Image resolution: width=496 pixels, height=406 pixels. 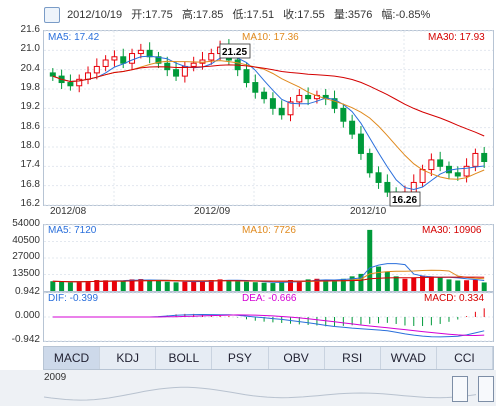 I want to click on timeline-left-handle, so click(x=460, y=389).